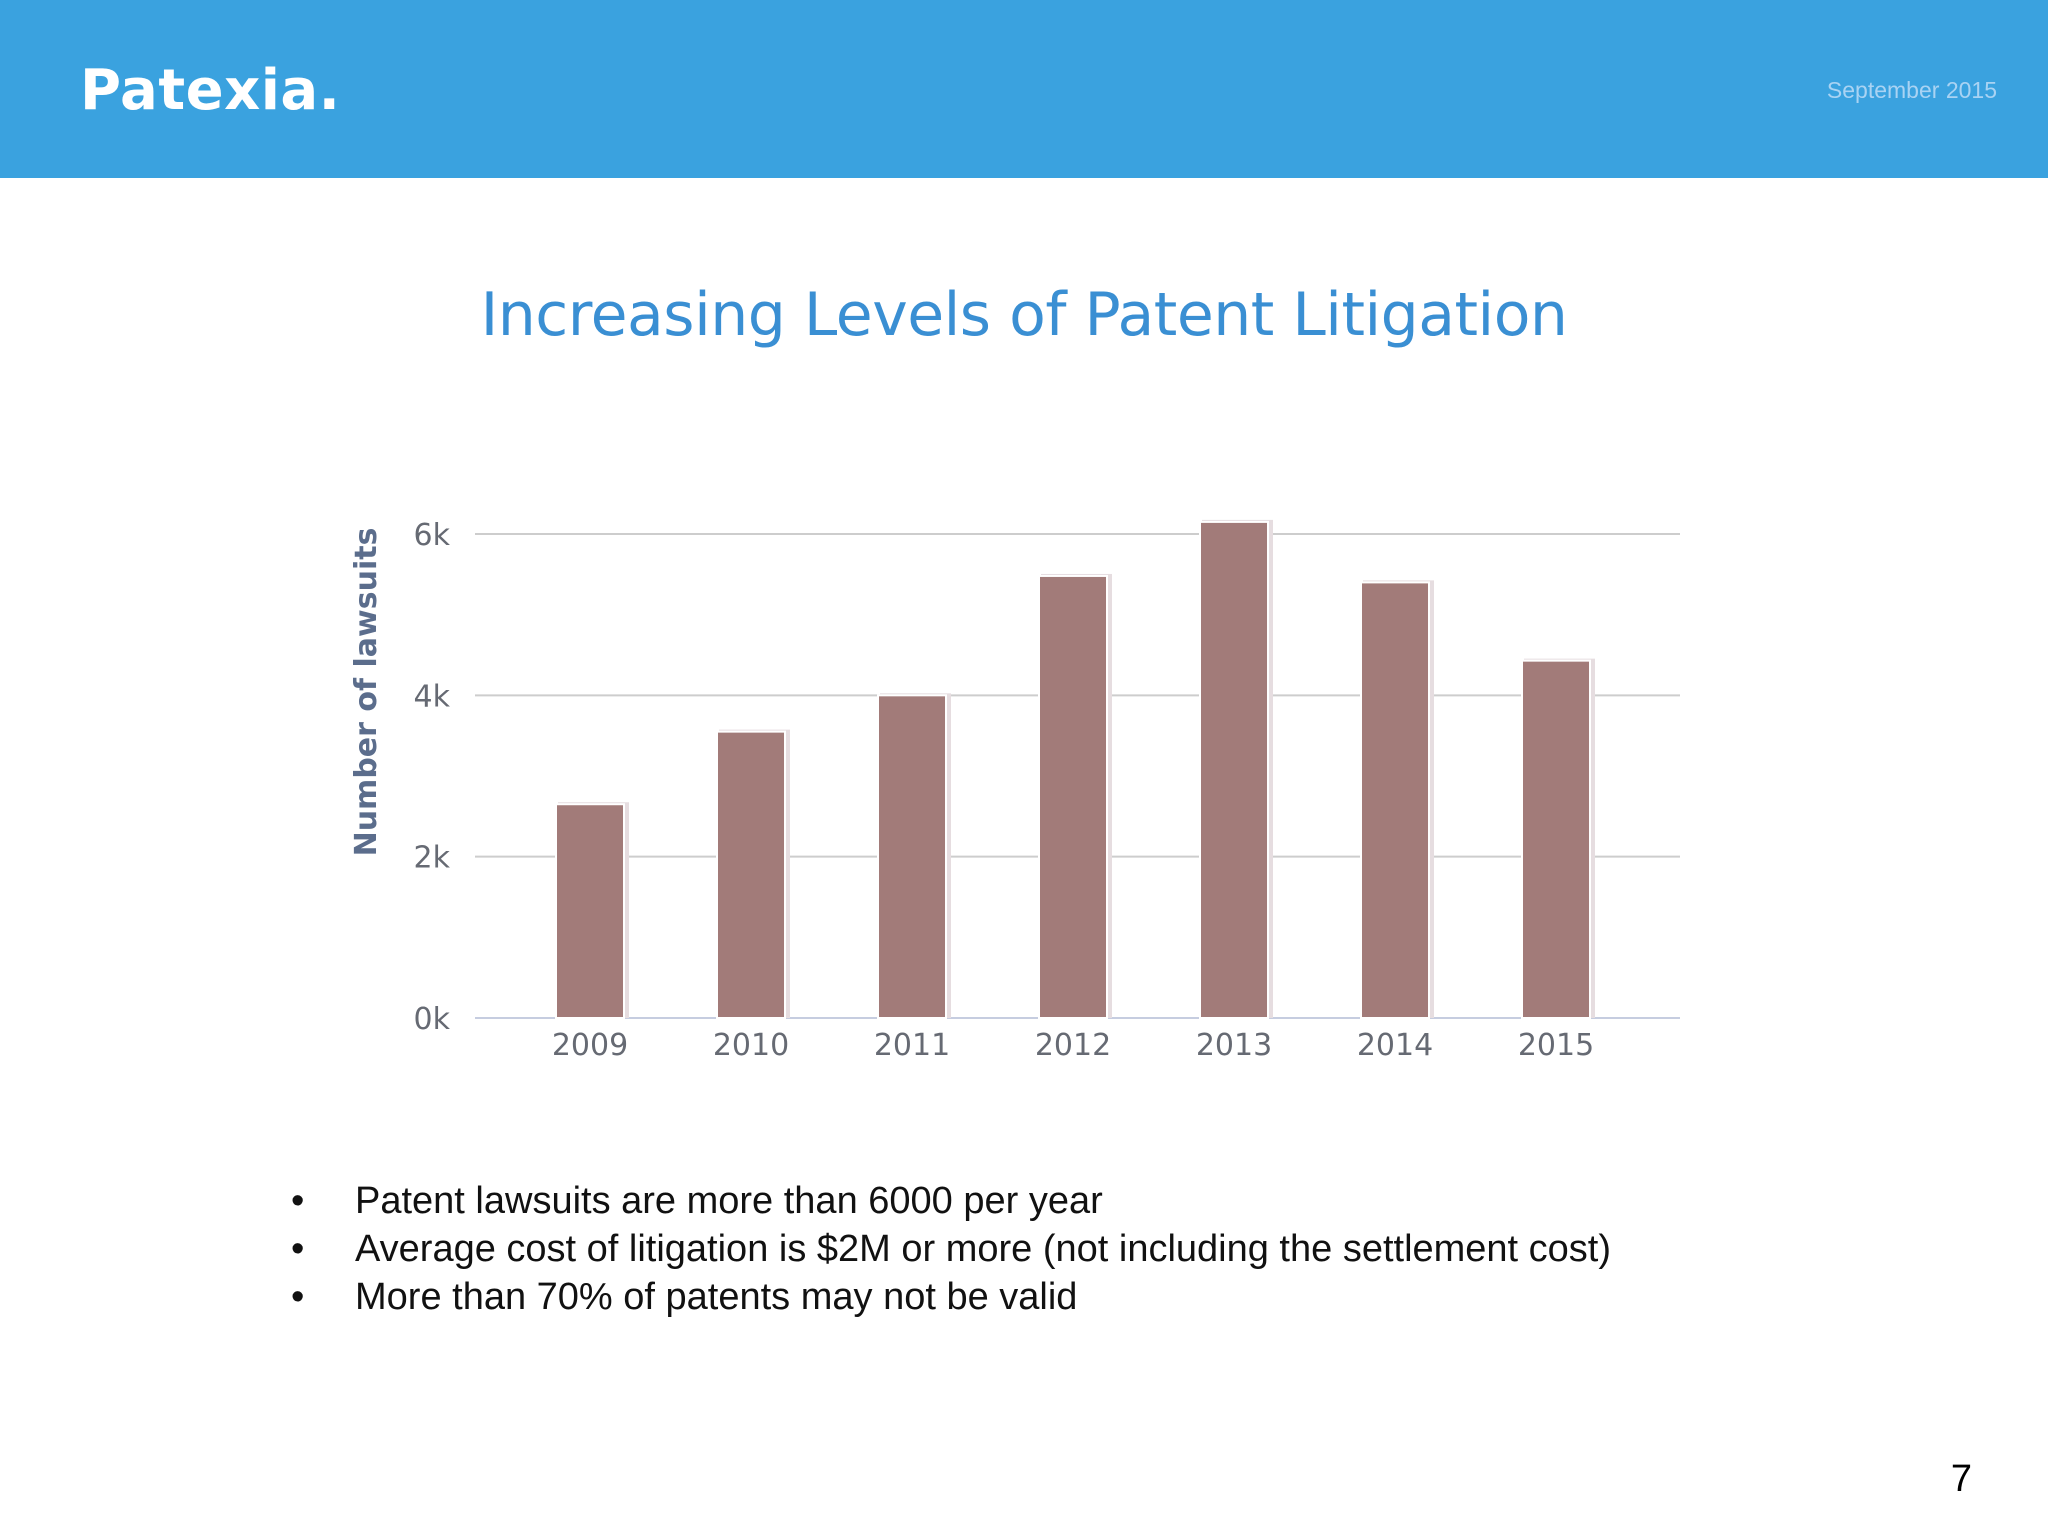 The image size is (2048, 1536). What do you see at coordinates (751, 874) in the screenshot?
I see `bar-2010` at bounding box center [751, 874].